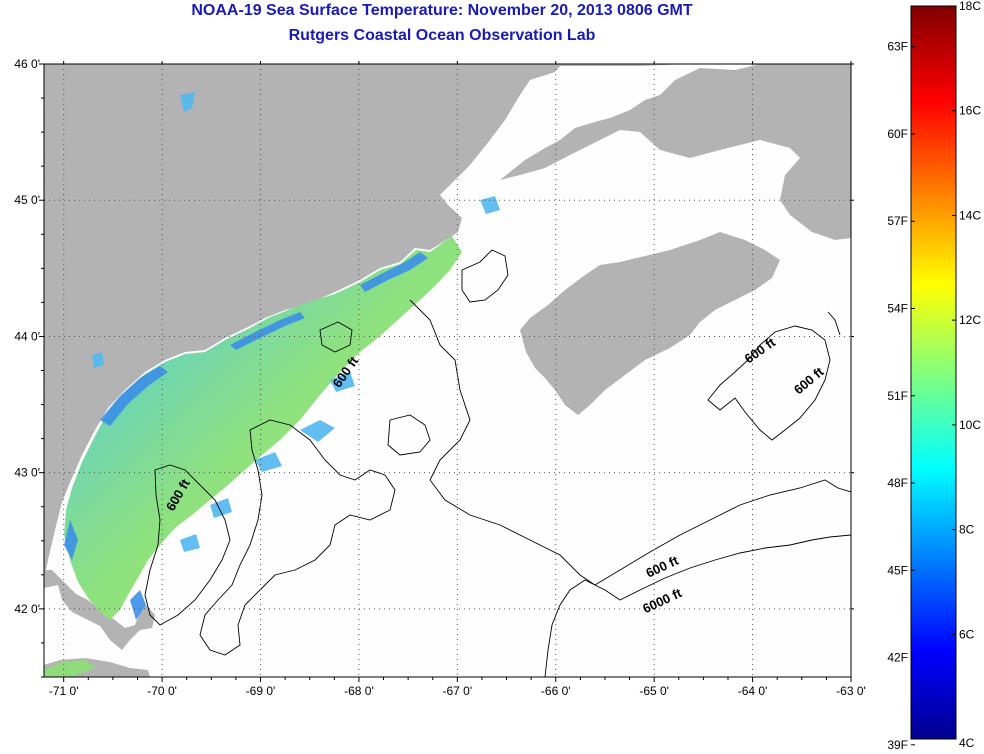  Describe the element at coordinates (897, 570) in the screenshot. I see `fahrenheit-label: 45F` at that location.